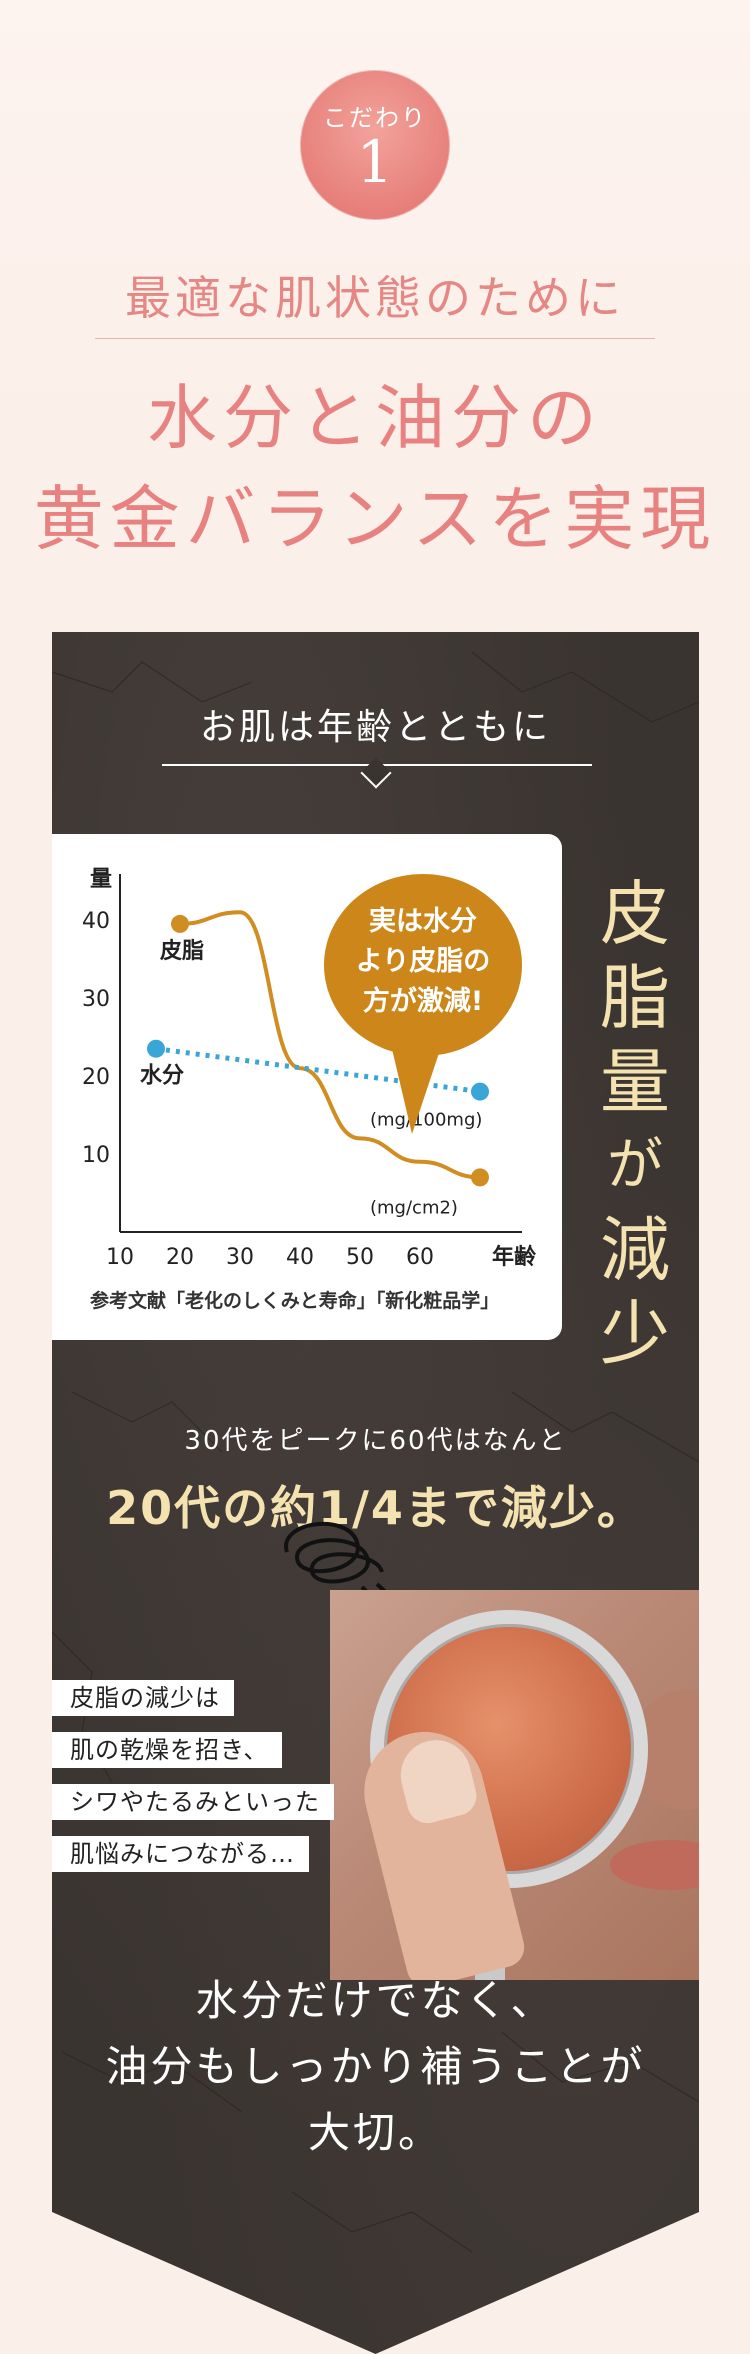 Image resolution: width=750 pixels, height=2354 pixels. I want to click on x-axis-label: 年齢, so click(514, 1257).